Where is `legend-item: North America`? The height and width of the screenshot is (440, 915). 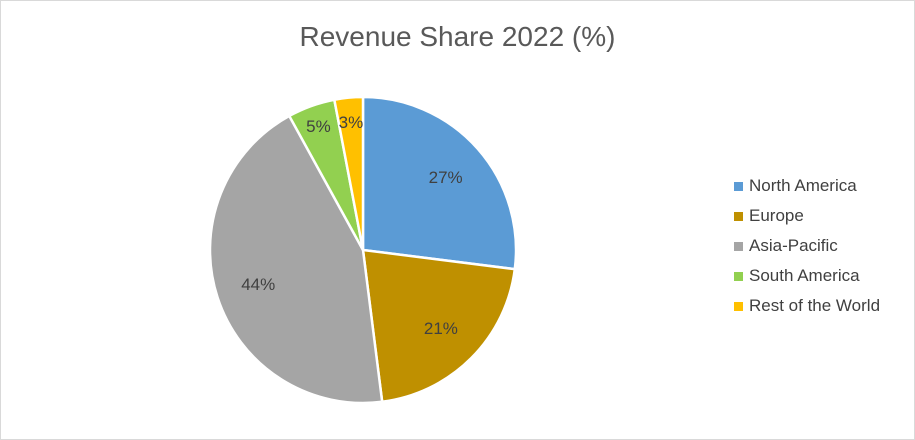
legend-item: North America is located at coordinates (807, 186).